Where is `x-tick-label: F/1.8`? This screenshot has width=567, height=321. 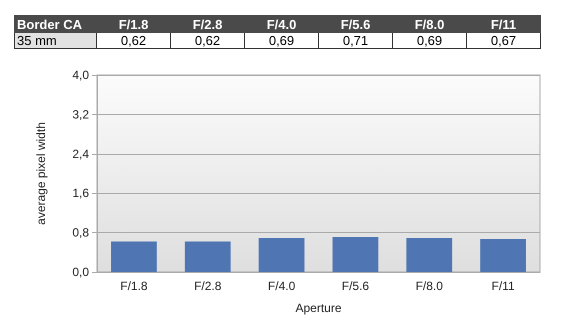 x-tick-label: F/1.8 is located at coordinates (134, 286).